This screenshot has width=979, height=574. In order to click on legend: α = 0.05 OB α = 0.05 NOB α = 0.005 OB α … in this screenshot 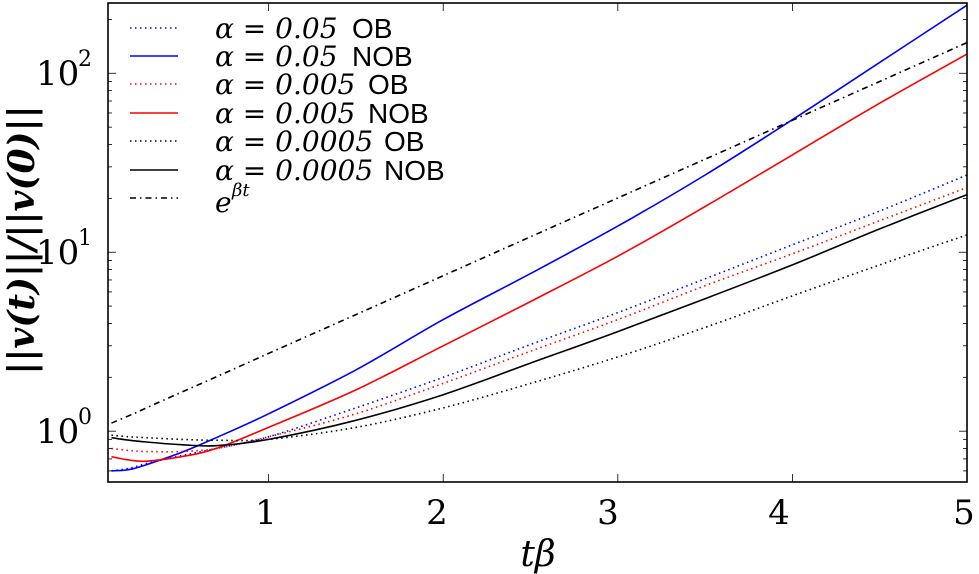, I will do `click(287, 115)`.